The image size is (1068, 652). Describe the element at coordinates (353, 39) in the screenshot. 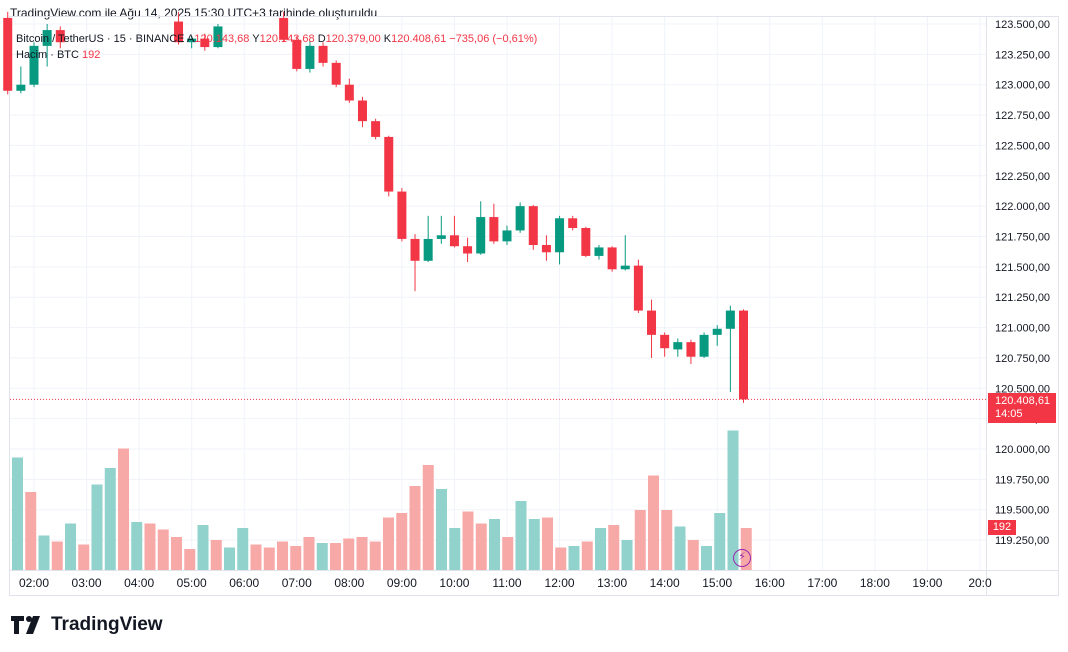

I see `low-value: 120.379,00` at that location.